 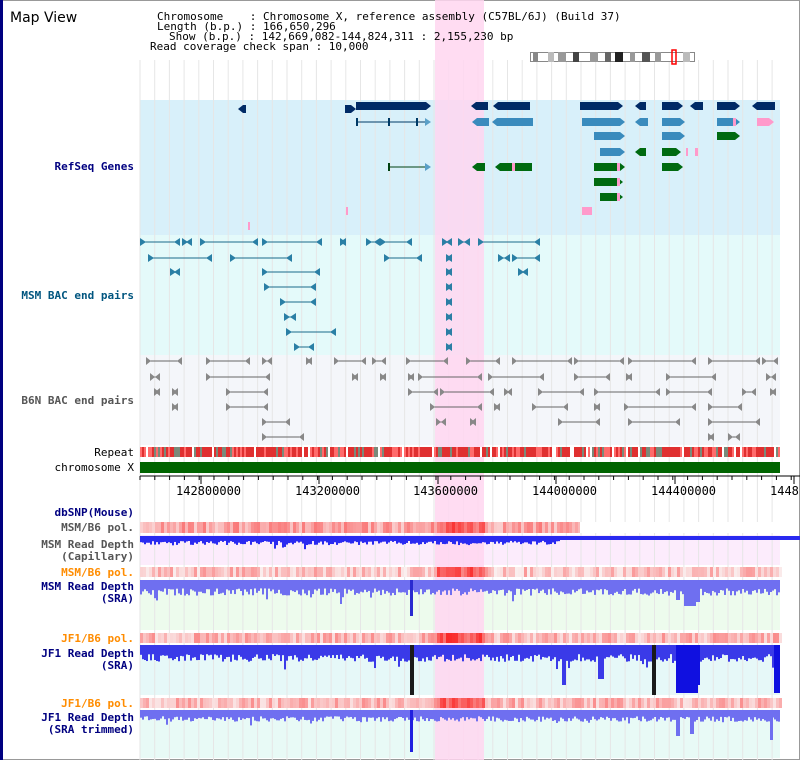 I want to click on jf1-depth-sra-label: JF1 Read Depth, so click(x=87, y=653).